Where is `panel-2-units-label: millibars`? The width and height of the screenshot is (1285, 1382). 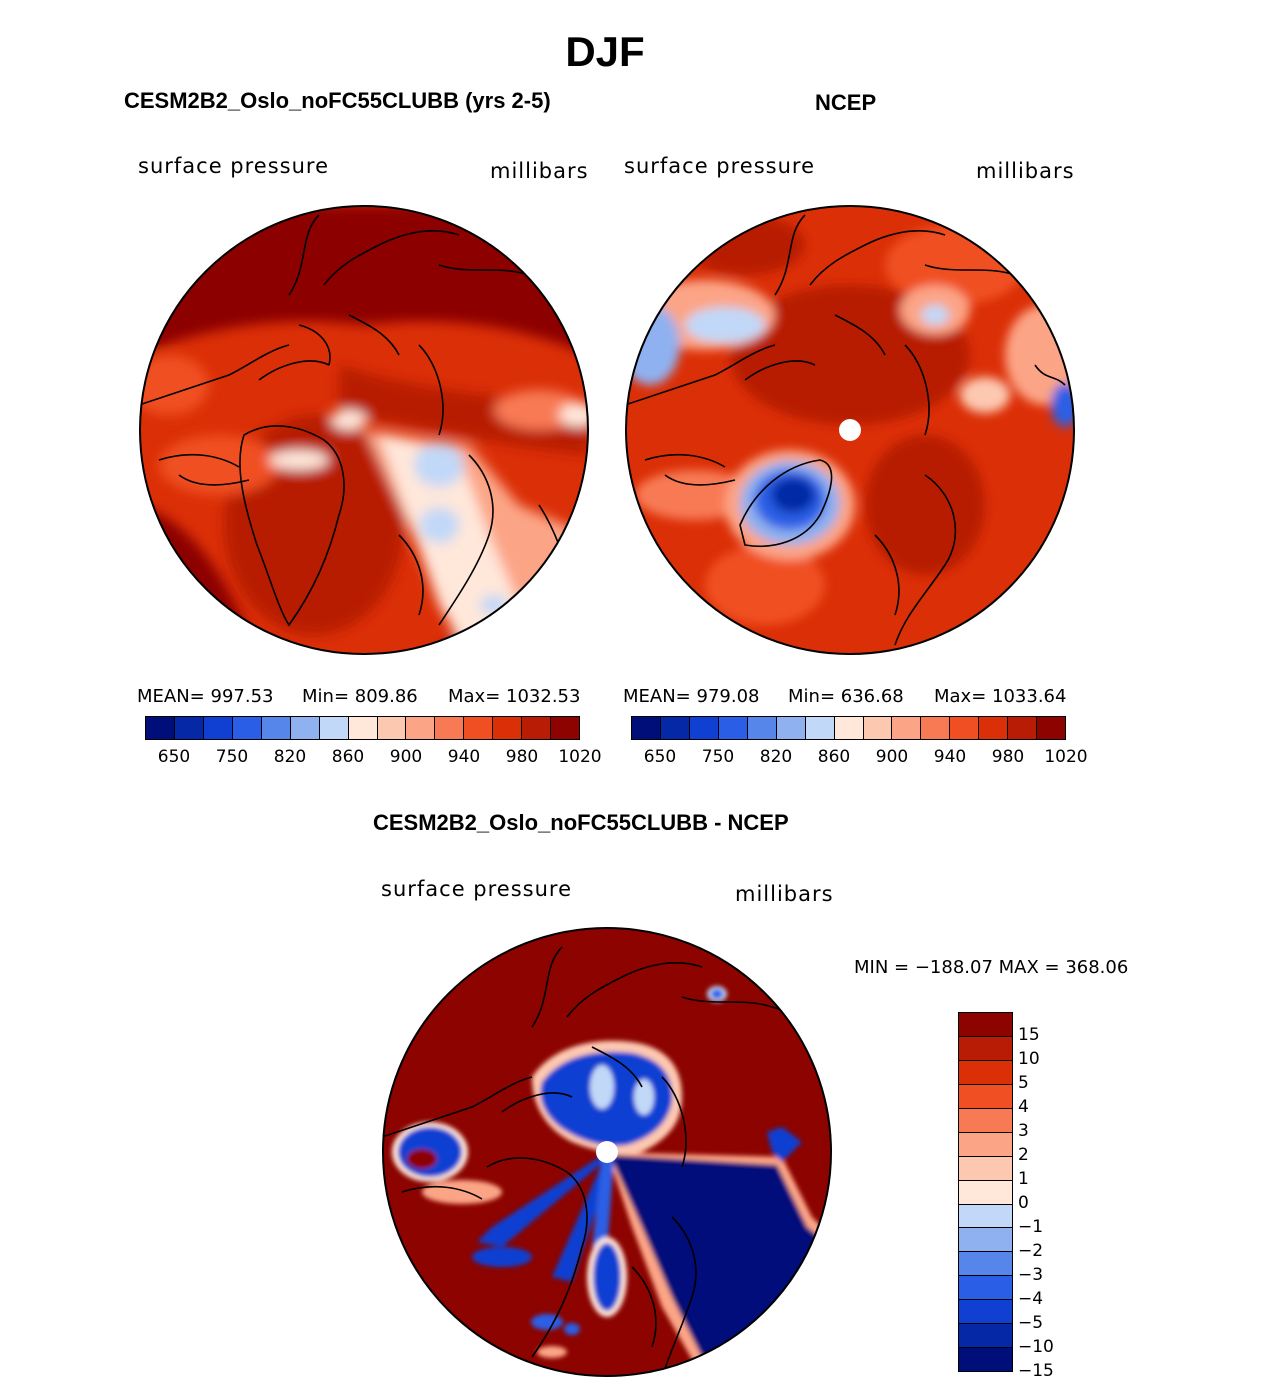 panel-2-units-label: millibars is located at coordinates (1025, 171).